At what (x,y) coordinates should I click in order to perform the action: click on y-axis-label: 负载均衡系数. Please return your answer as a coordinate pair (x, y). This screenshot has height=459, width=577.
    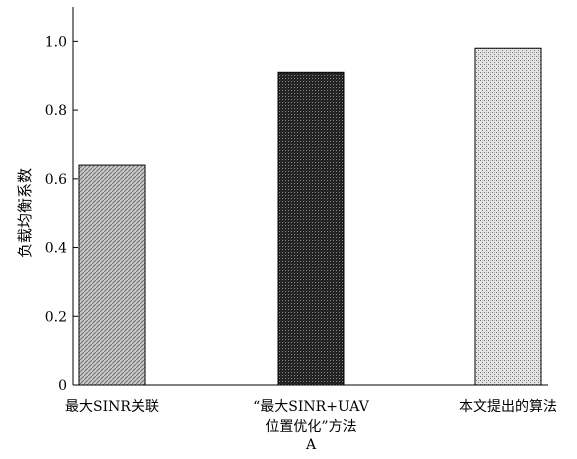
    Looking at the image, I should click on (25, 213).